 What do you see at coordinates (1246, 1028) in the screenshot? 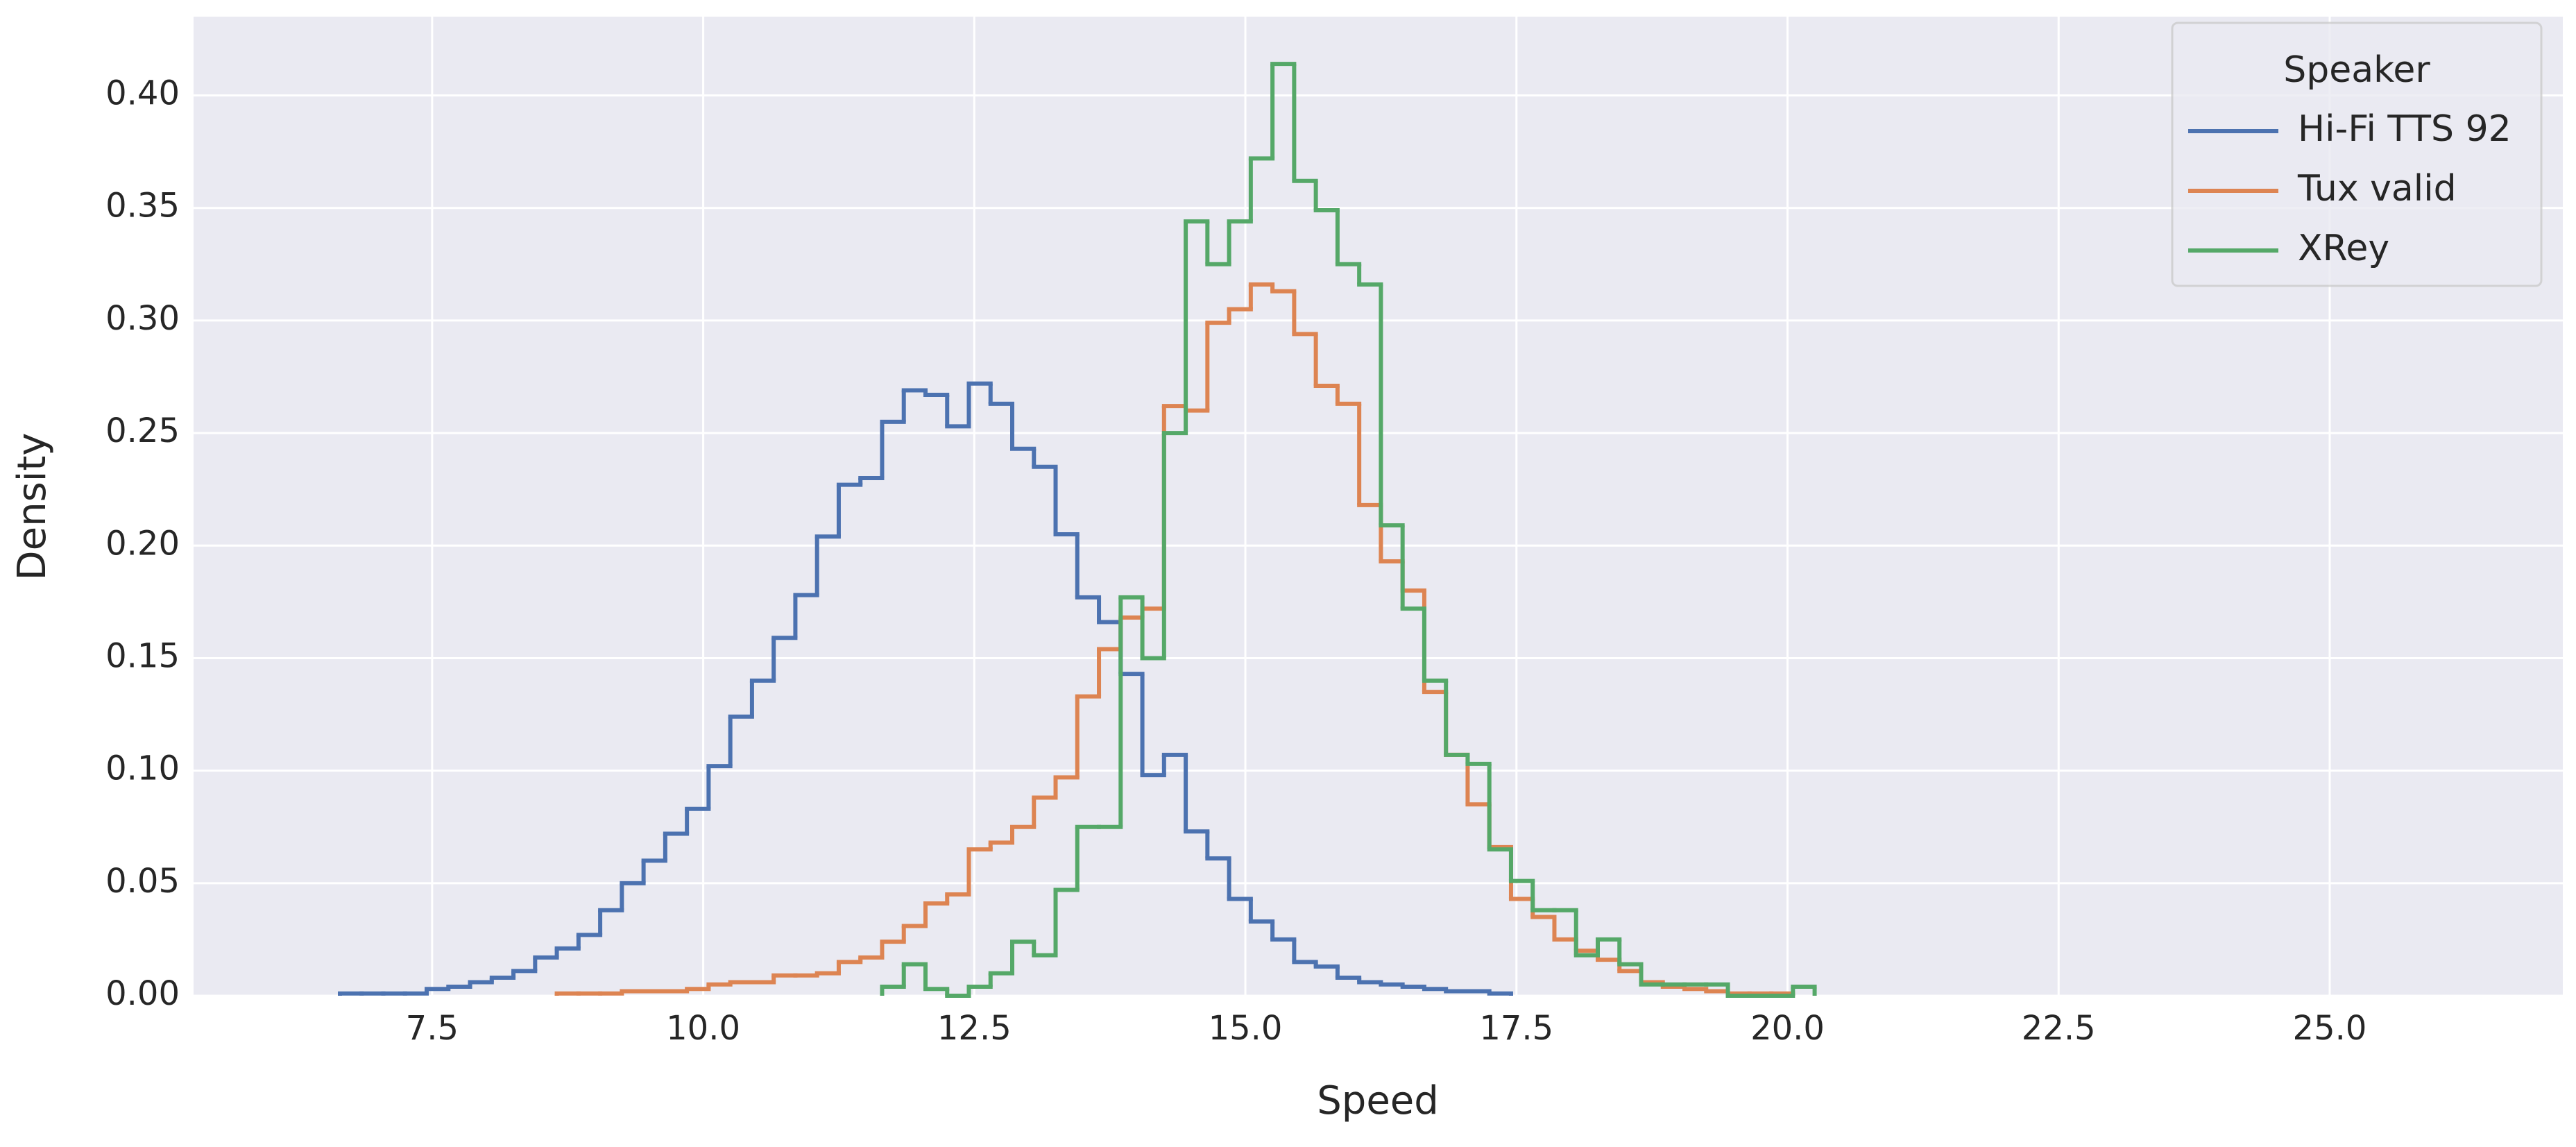
I see `x-tick-label: 15.0` at bounding box center [1246, 1028].